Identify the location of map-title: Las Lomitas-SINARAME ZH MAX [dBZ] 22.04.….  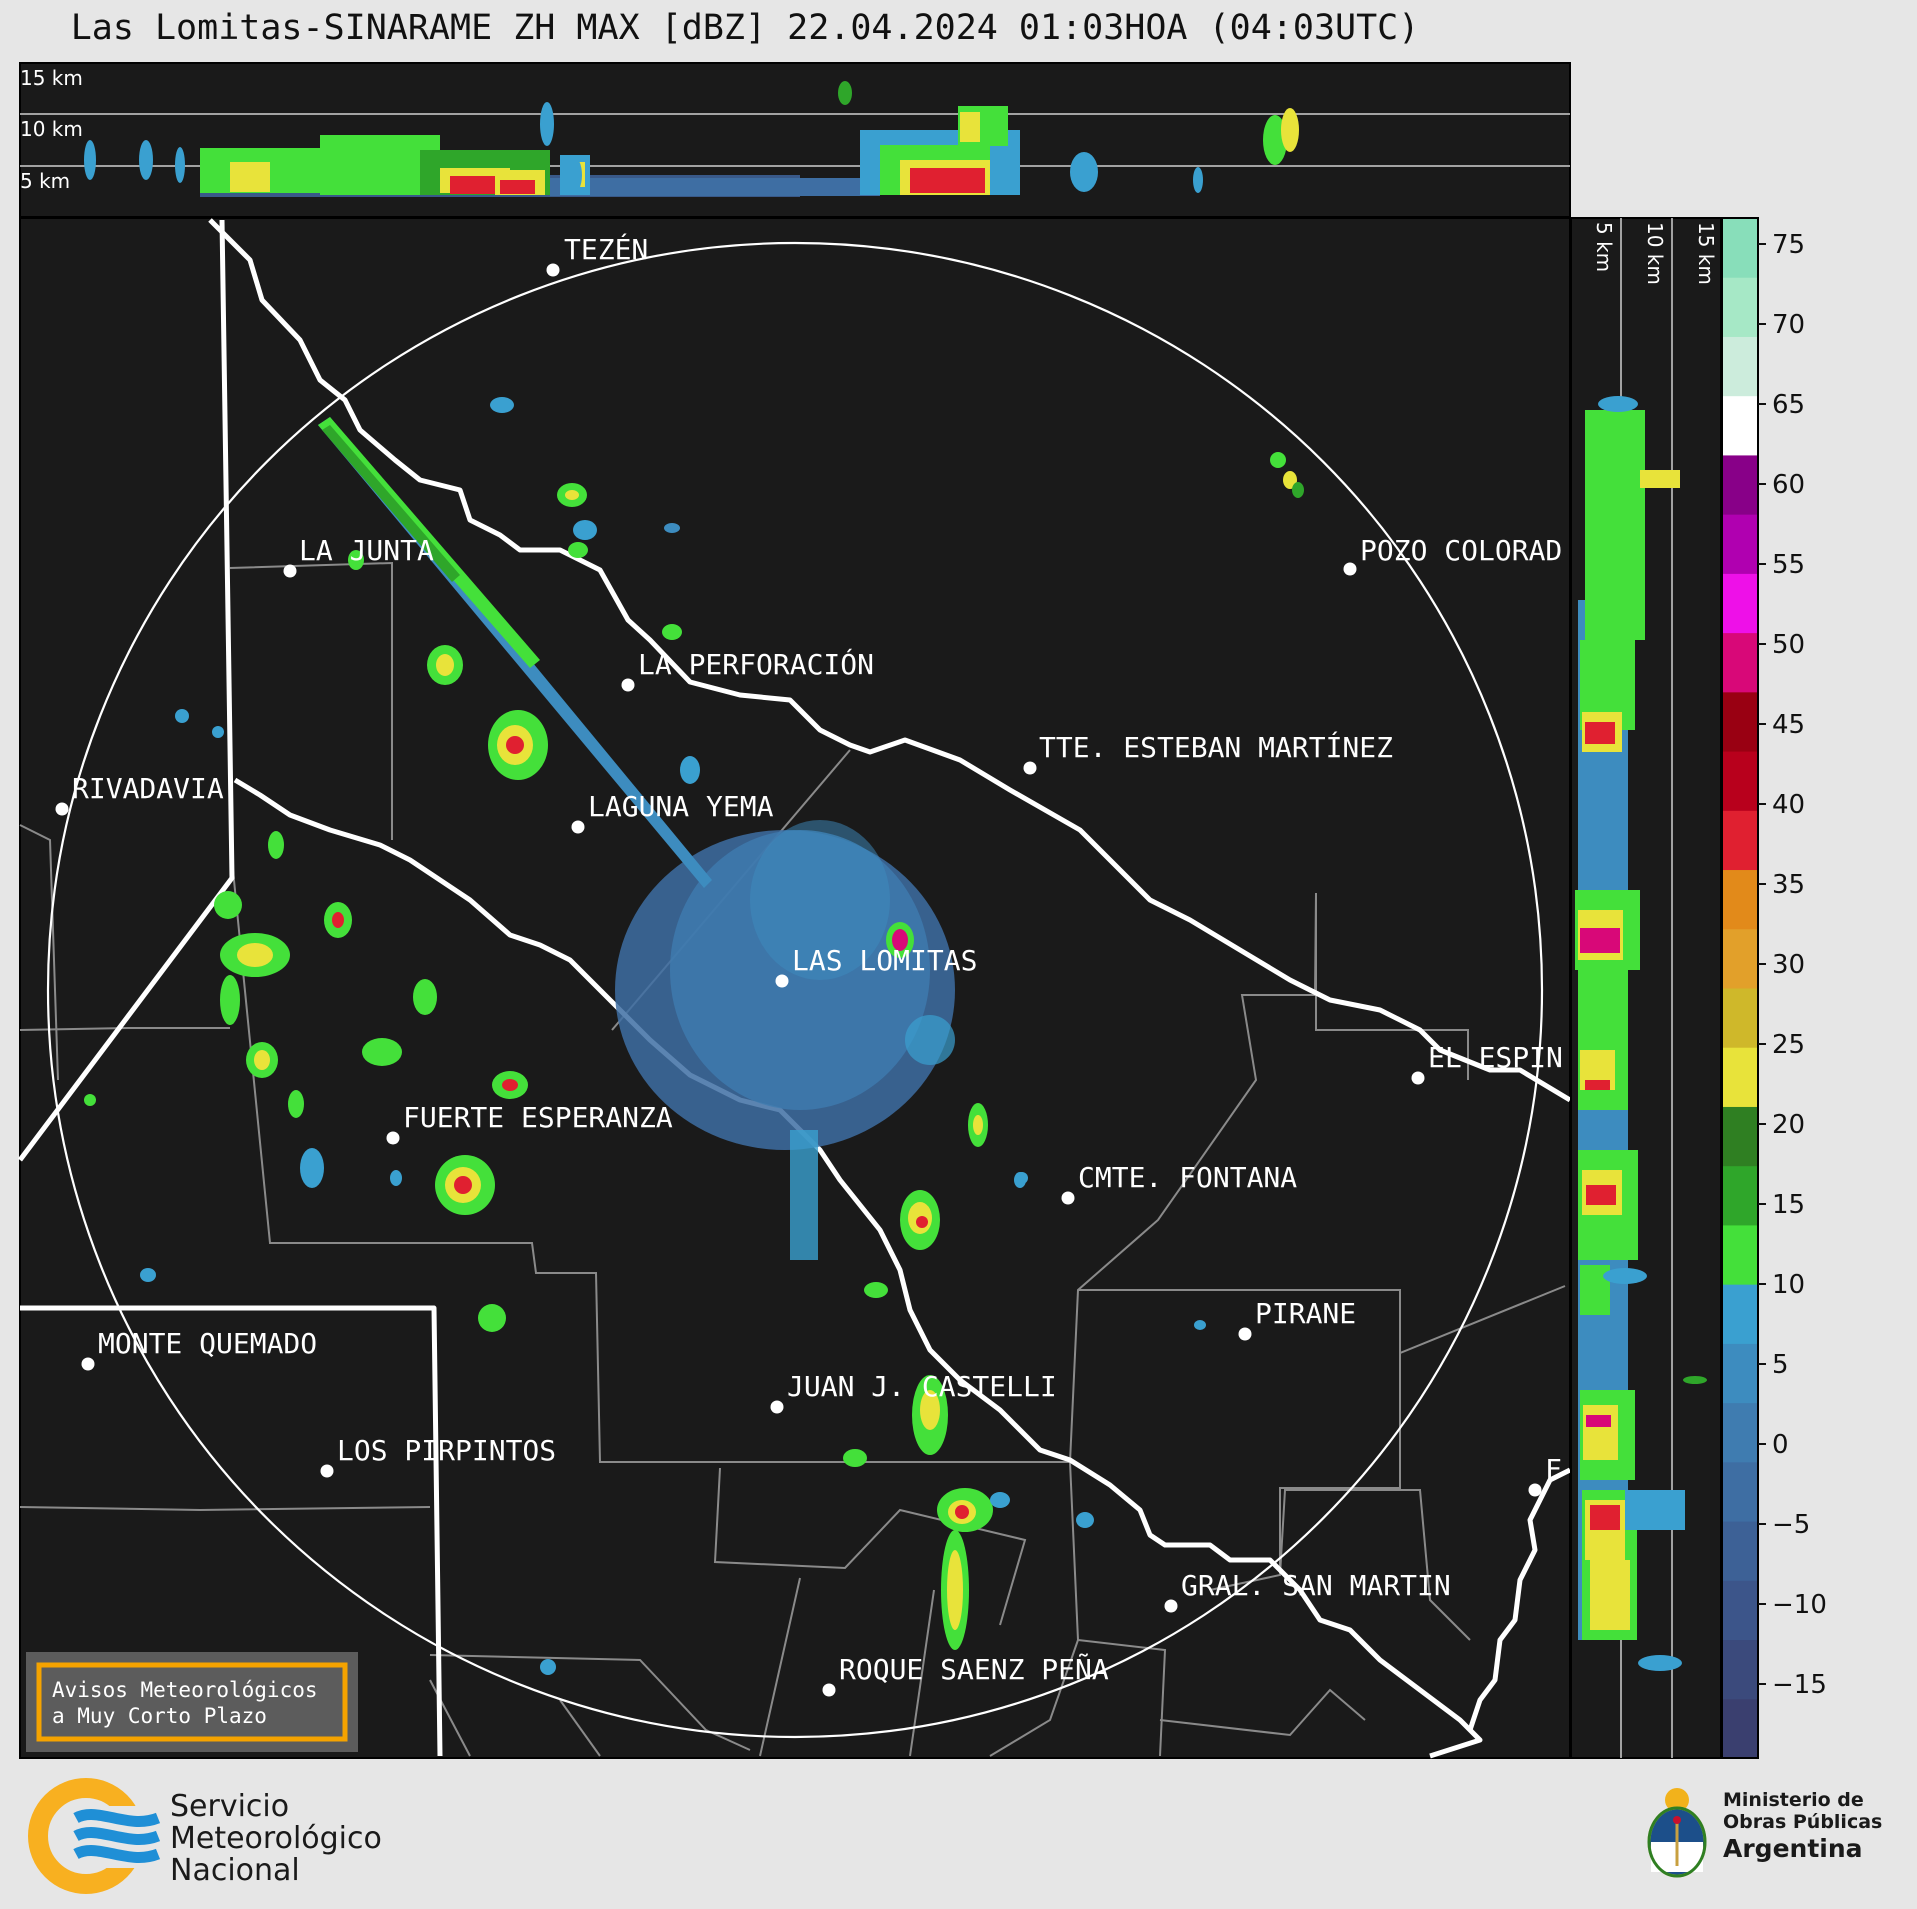
(745, 28).